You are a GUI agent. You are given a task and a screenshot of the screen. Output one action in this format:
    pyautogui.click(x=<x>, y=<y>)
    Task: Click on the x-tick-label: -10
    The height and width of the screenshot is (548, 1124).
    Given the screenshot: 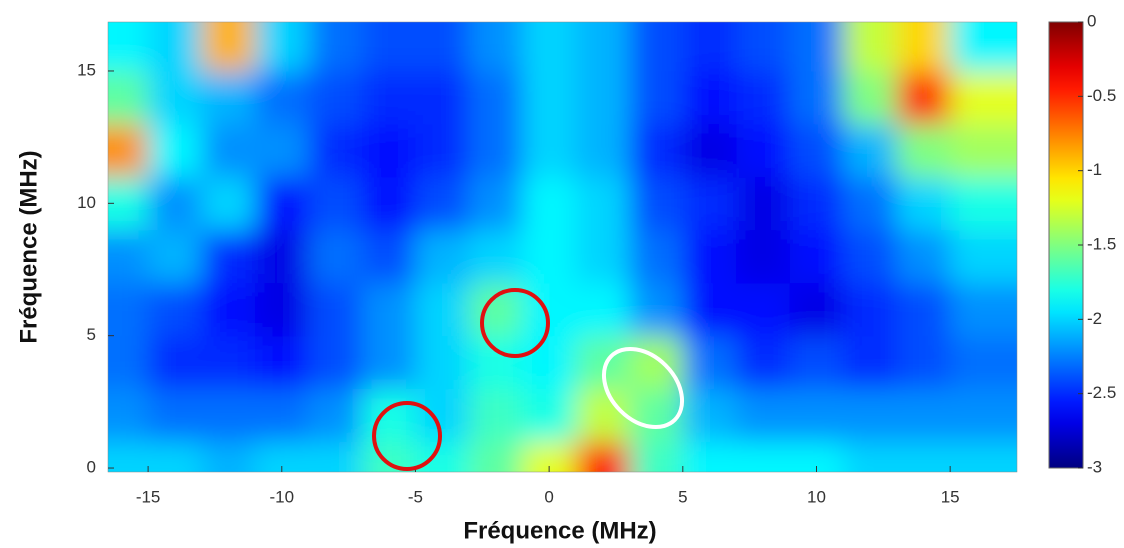 What is the action you would take?
    pyautogui.click(x=281, y=496)
    